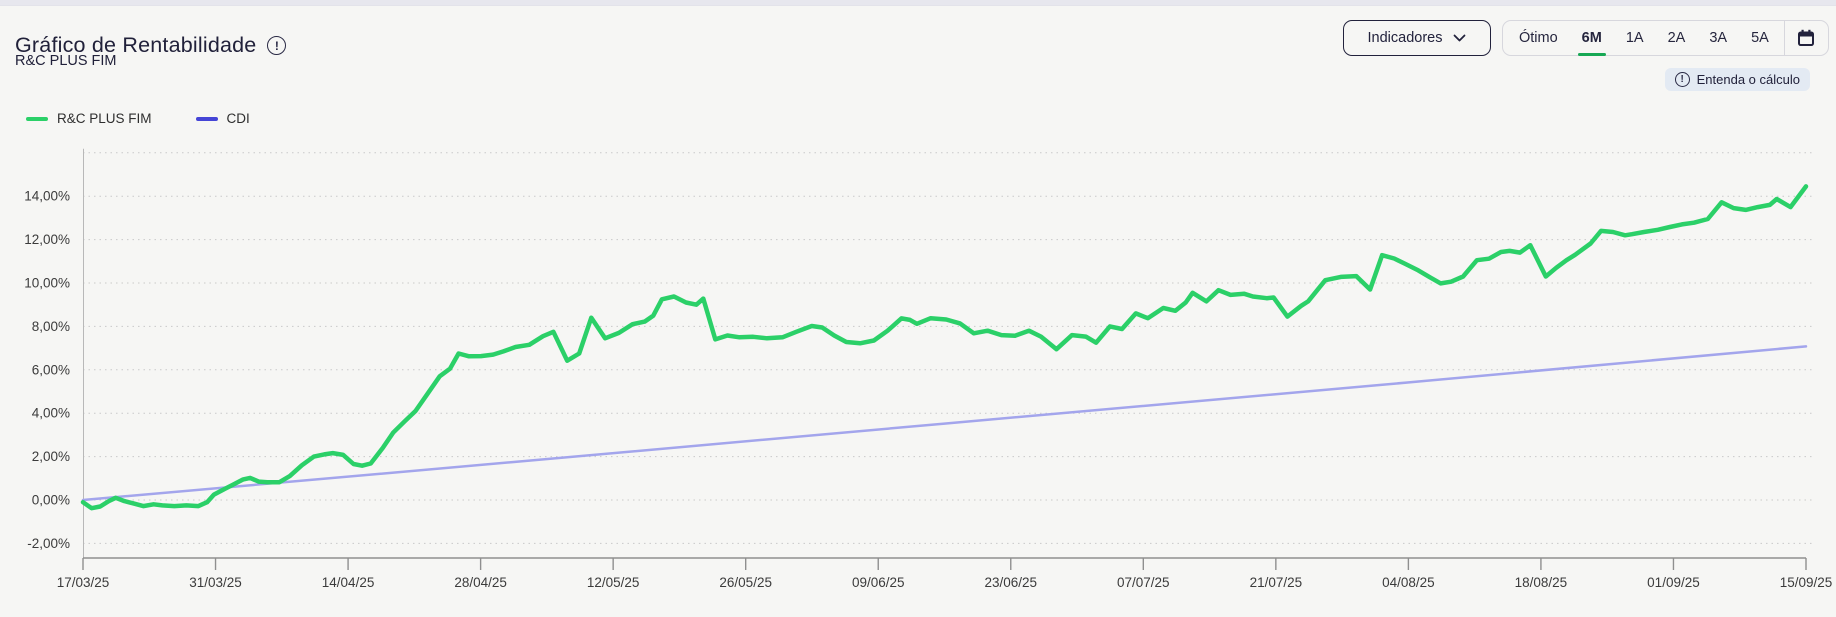 The image size is (1836, 617). What do you see at coordinates (1634, 38) in the screenshot?
I see `period-tab-1a: 1A` at bounding box center [1634, 38].